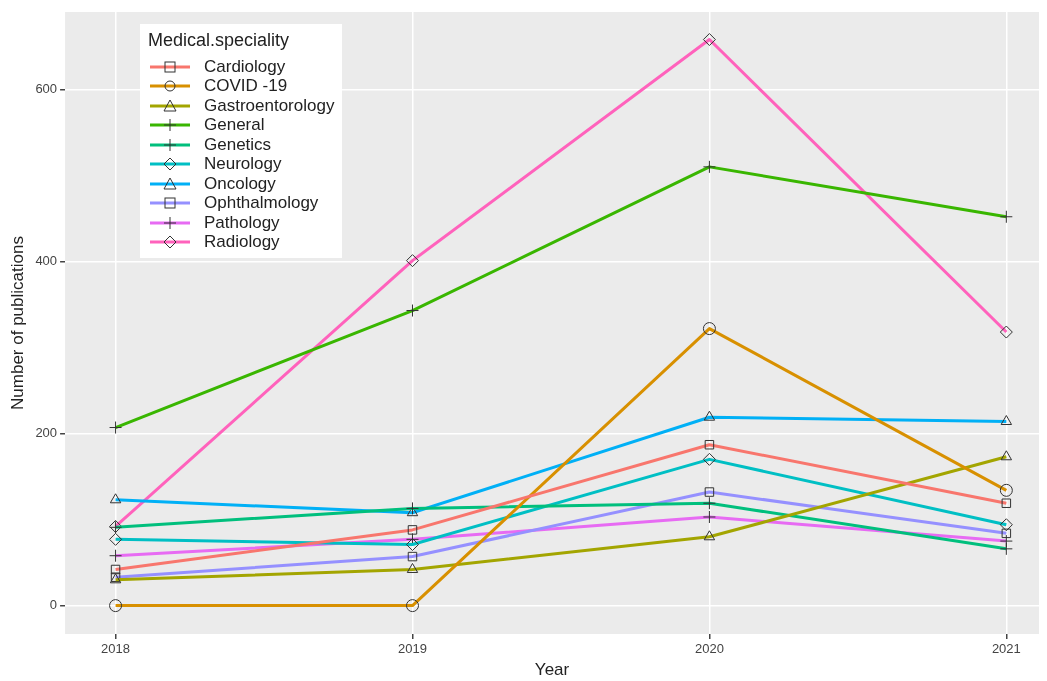  I want to click on y-tick-label: 200, so click(46, 433).